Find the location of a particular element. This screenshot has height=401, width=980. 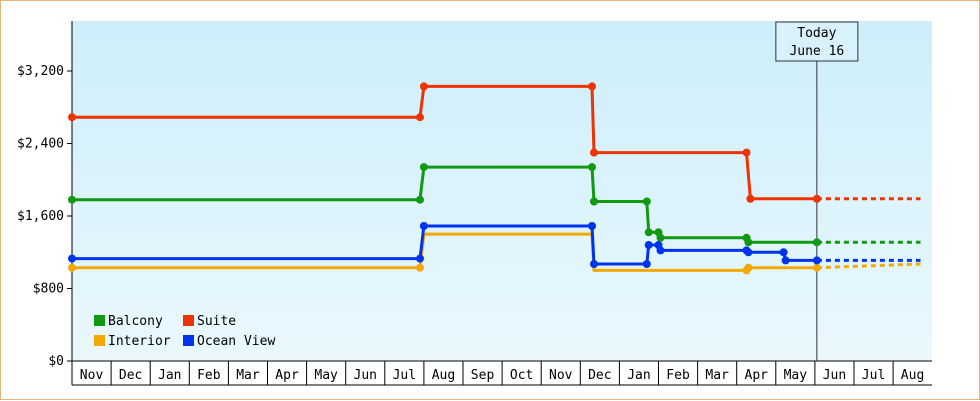

today-label-box is located at coordinates (817, 41).